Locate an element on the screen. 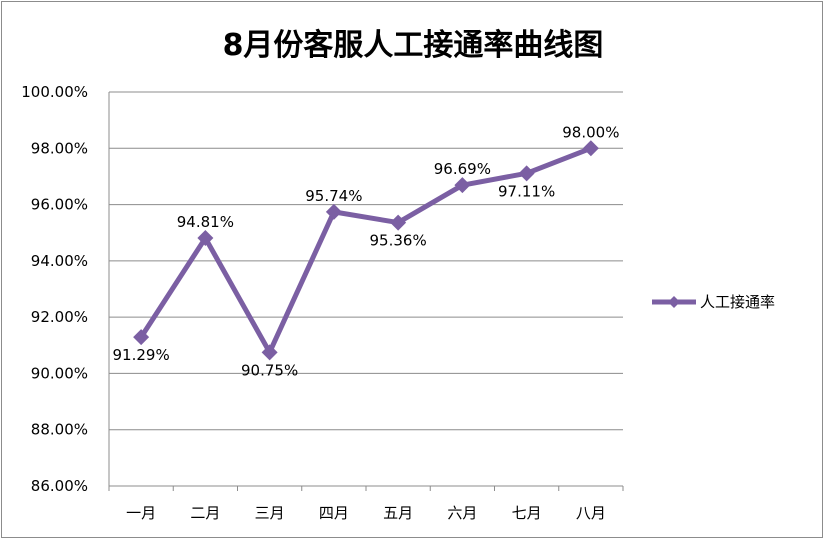 This screenshot has height=541, width=826. x-axis: 一月 二月 三月 四月 五月 六月 七月 八月 is located at coordinates (366, 504).